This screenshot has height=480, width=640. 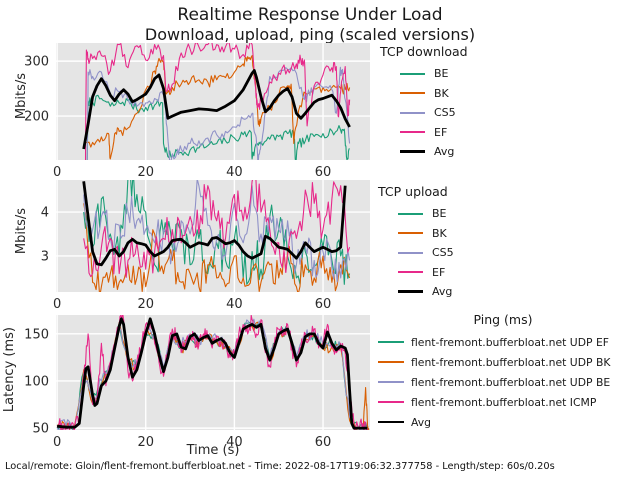 What do you see at coordinates (503, 382) in the screenshot?
I see `legend-item: flent-fremont.bufferbloat.net UDP BE` at bounding box center [503, 382].